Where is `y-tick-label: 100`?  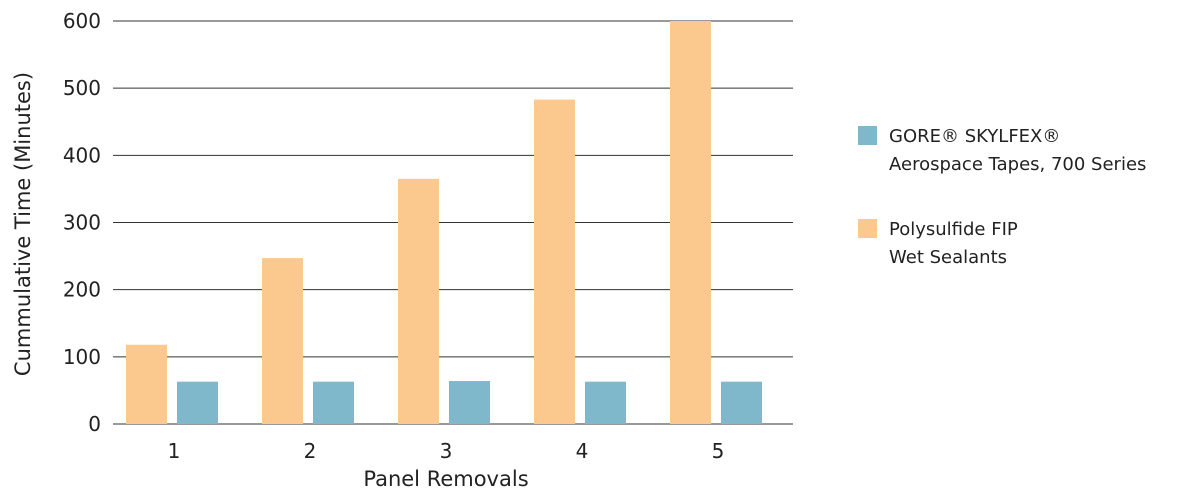 y-tick-label: 100 is located at coordinates (82, 357).